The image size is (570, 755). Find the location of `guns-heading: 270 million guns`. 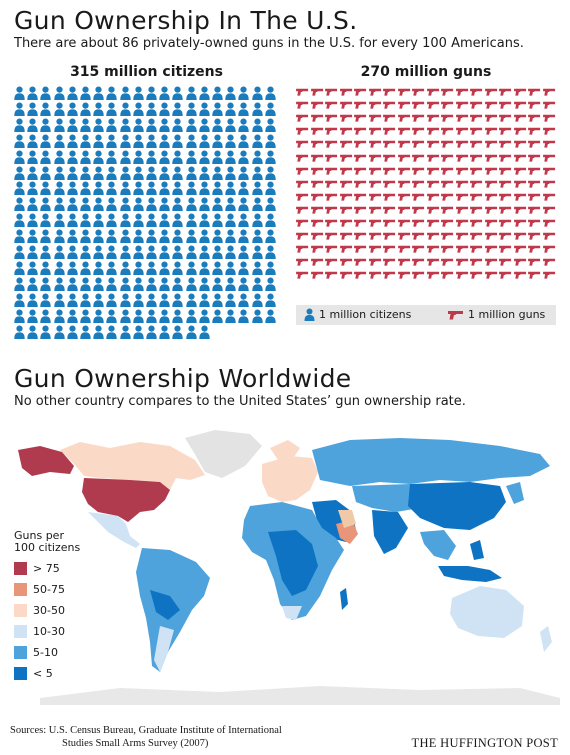

guns-heading: 270 million guns is located at coordinates (426, 72).